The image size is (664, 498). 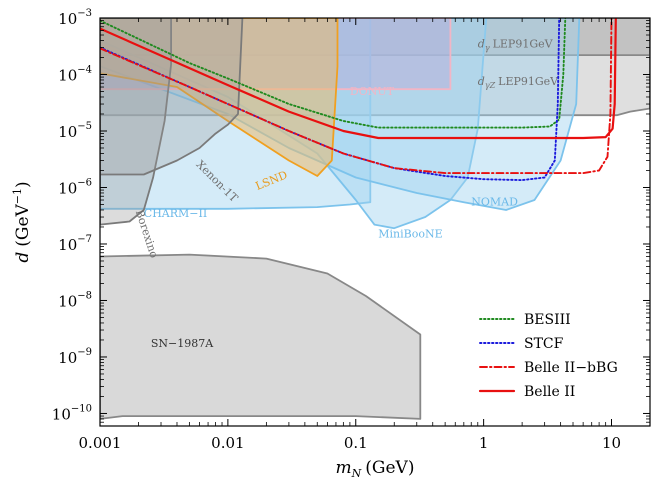 I want to click on region-label-d-z-lep91gev: dγZ LEP91GeV, so click(x=518, y=82).